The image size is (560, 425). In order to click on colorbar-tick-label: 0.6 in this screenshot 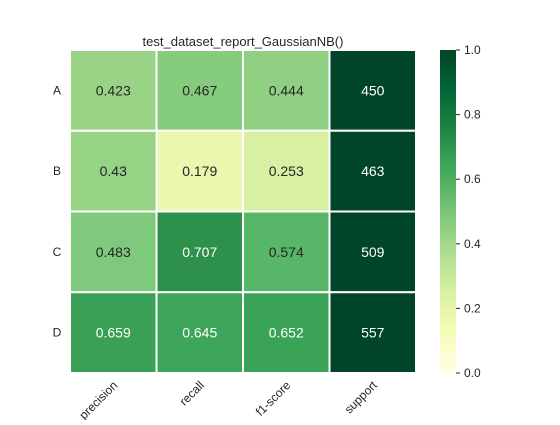, I will do `click(472, 179)`.